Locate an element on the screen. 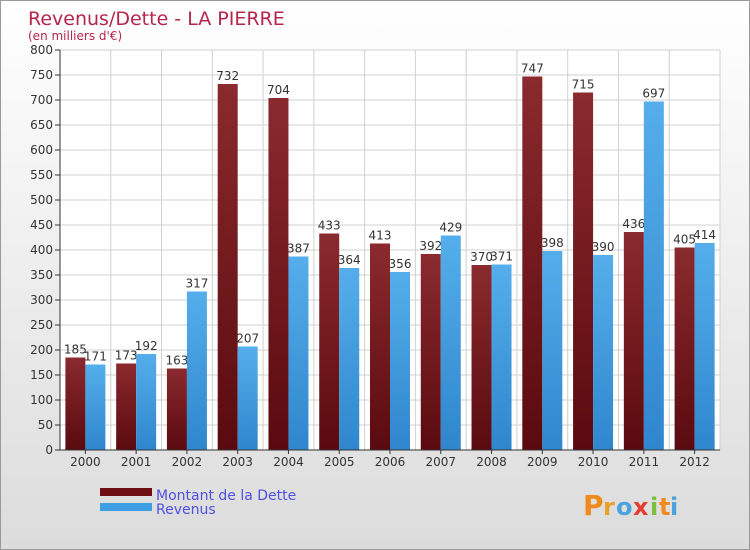 This screenshot has height=550, width=750. y-tick-label: 750 is located at coordinates (41, 75).